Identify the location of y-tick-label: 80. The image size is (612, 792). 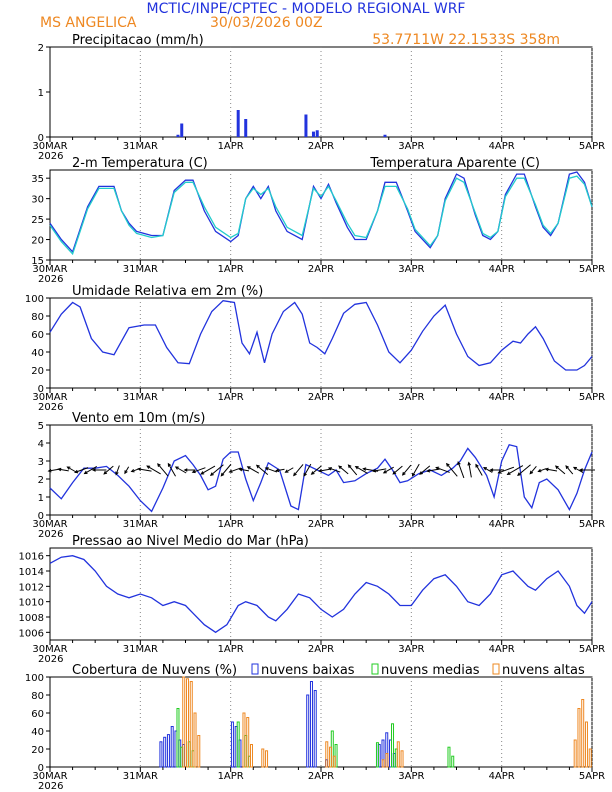
(37, 317).